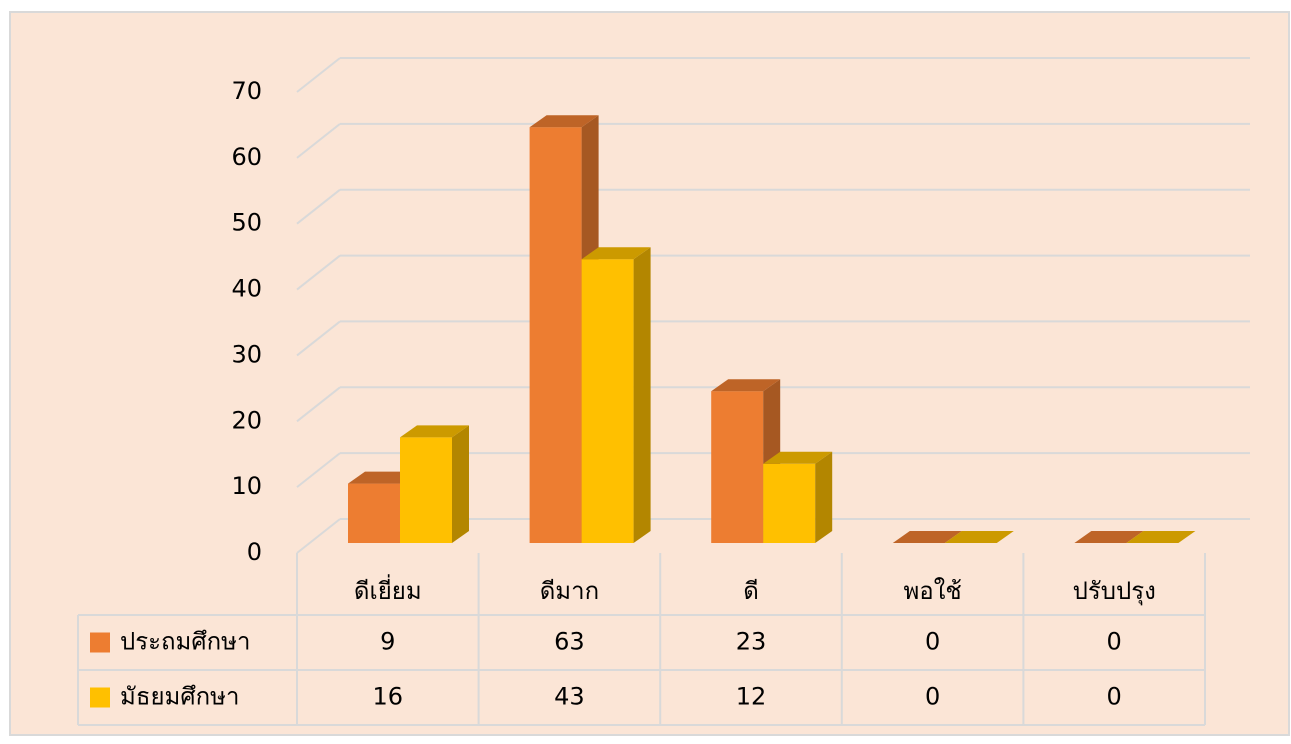 This screenshot has height=744, width=1291. What do you see at coordinates (246, 289) in the screenshot?
I see `y-tick-label: 40` at bounding box center [246, 289].